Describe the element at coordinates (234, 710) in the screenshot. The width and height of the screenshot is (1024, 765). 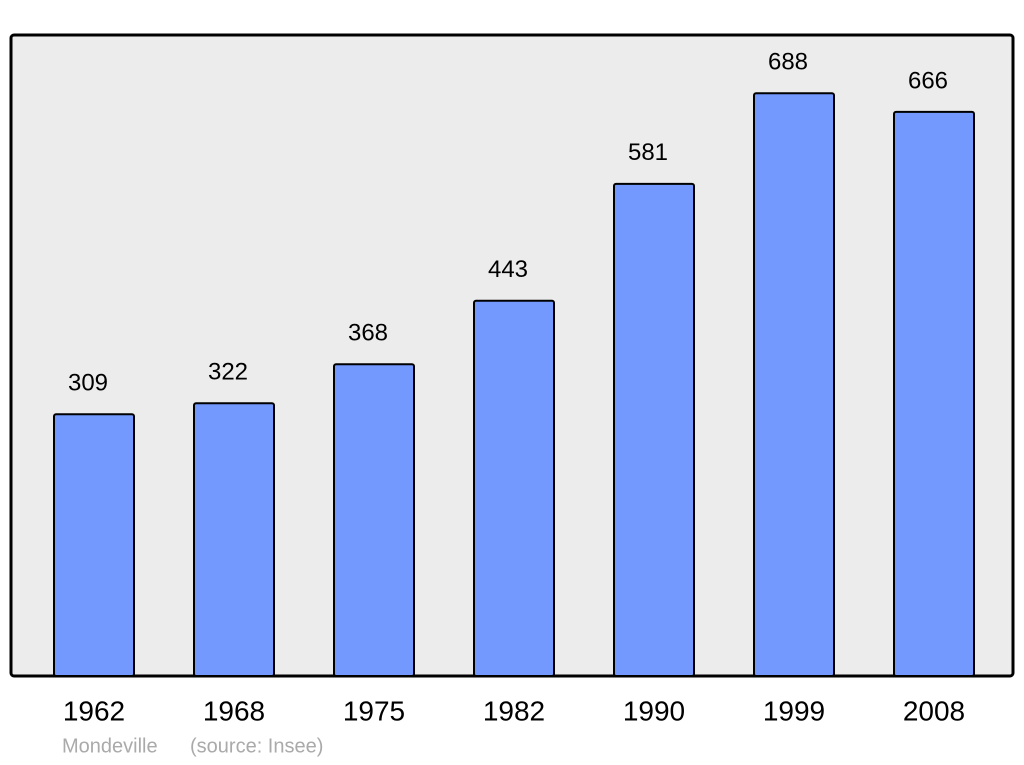
I see `x-tick-label: 1968` at that location.